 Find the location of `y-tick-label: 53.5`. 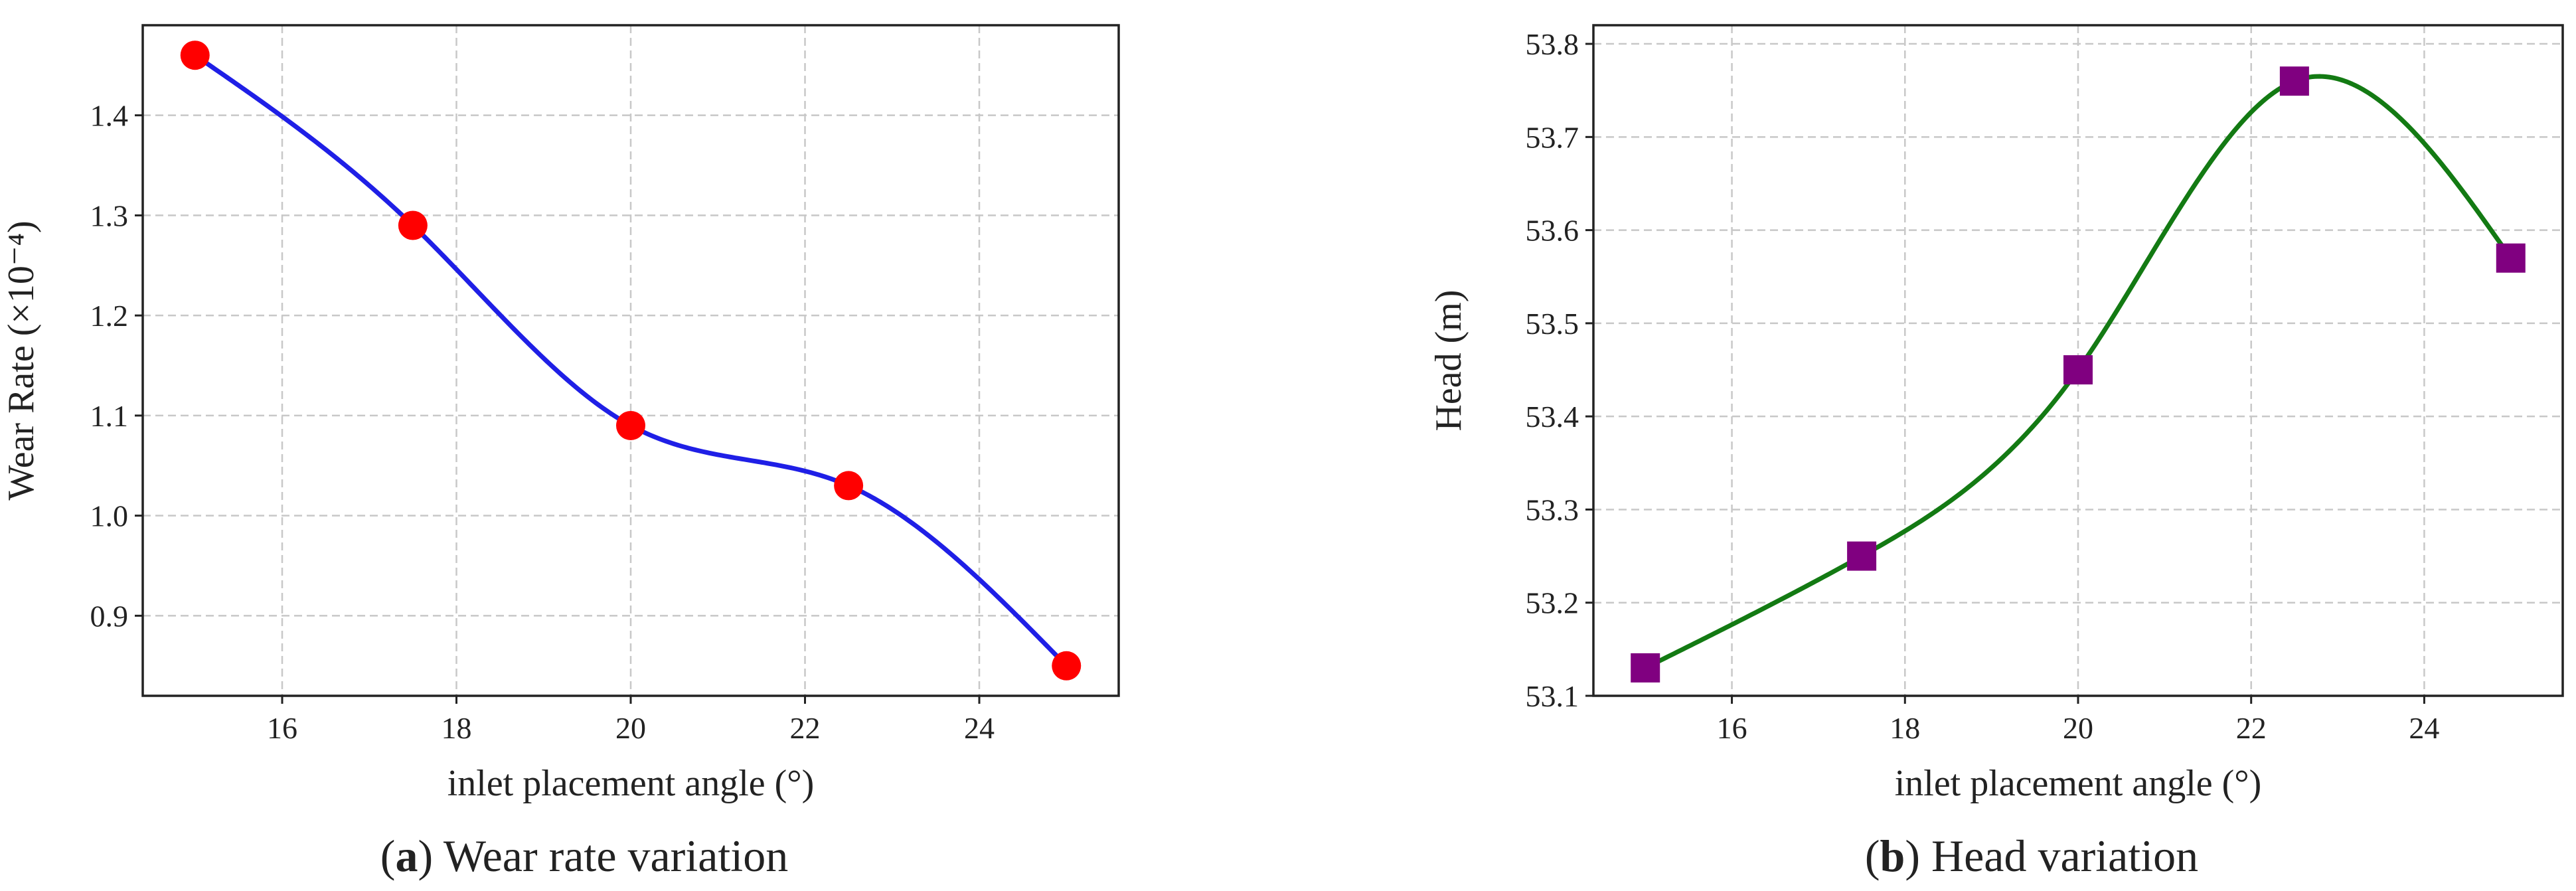

y-tick-label: 53.5 is located at coordinates (1552, 324).